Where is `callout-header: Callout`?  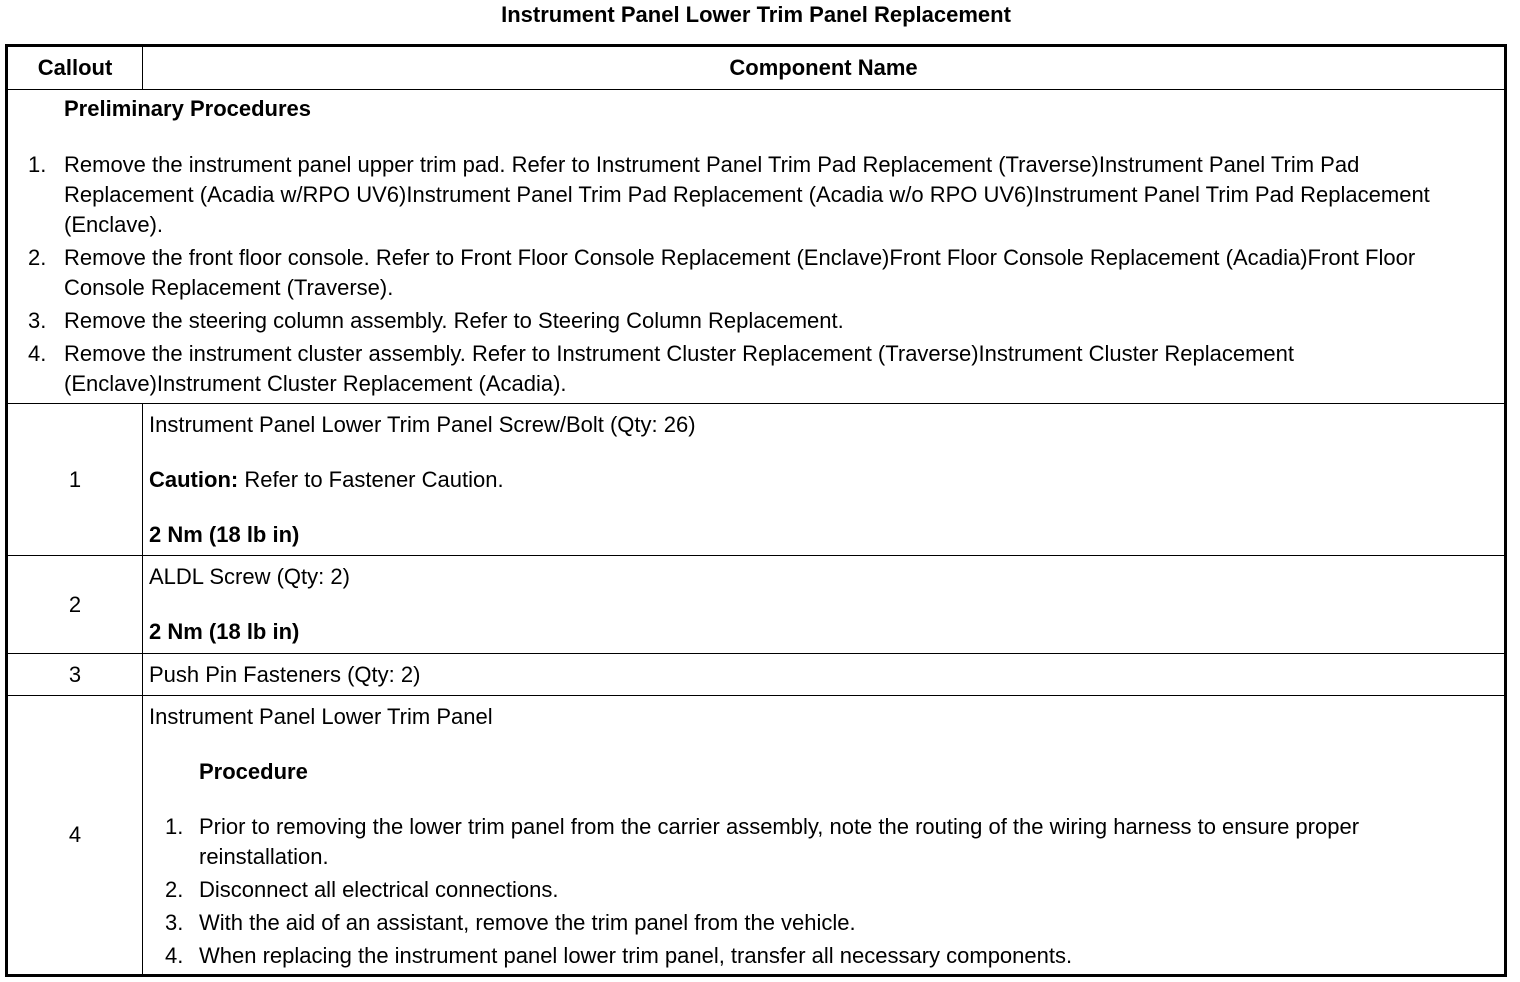 callout-header: Callout is located at coordinates (74, 67).